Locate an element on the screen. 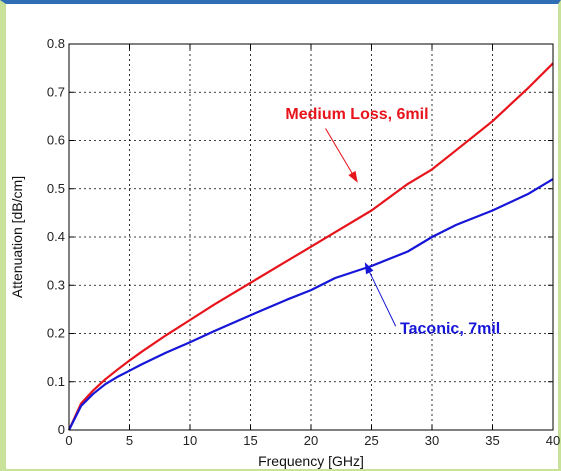 The height and width of the screenshot is (471, 561). y-tick-label: 0.4 is located at coordinates (56, 236).